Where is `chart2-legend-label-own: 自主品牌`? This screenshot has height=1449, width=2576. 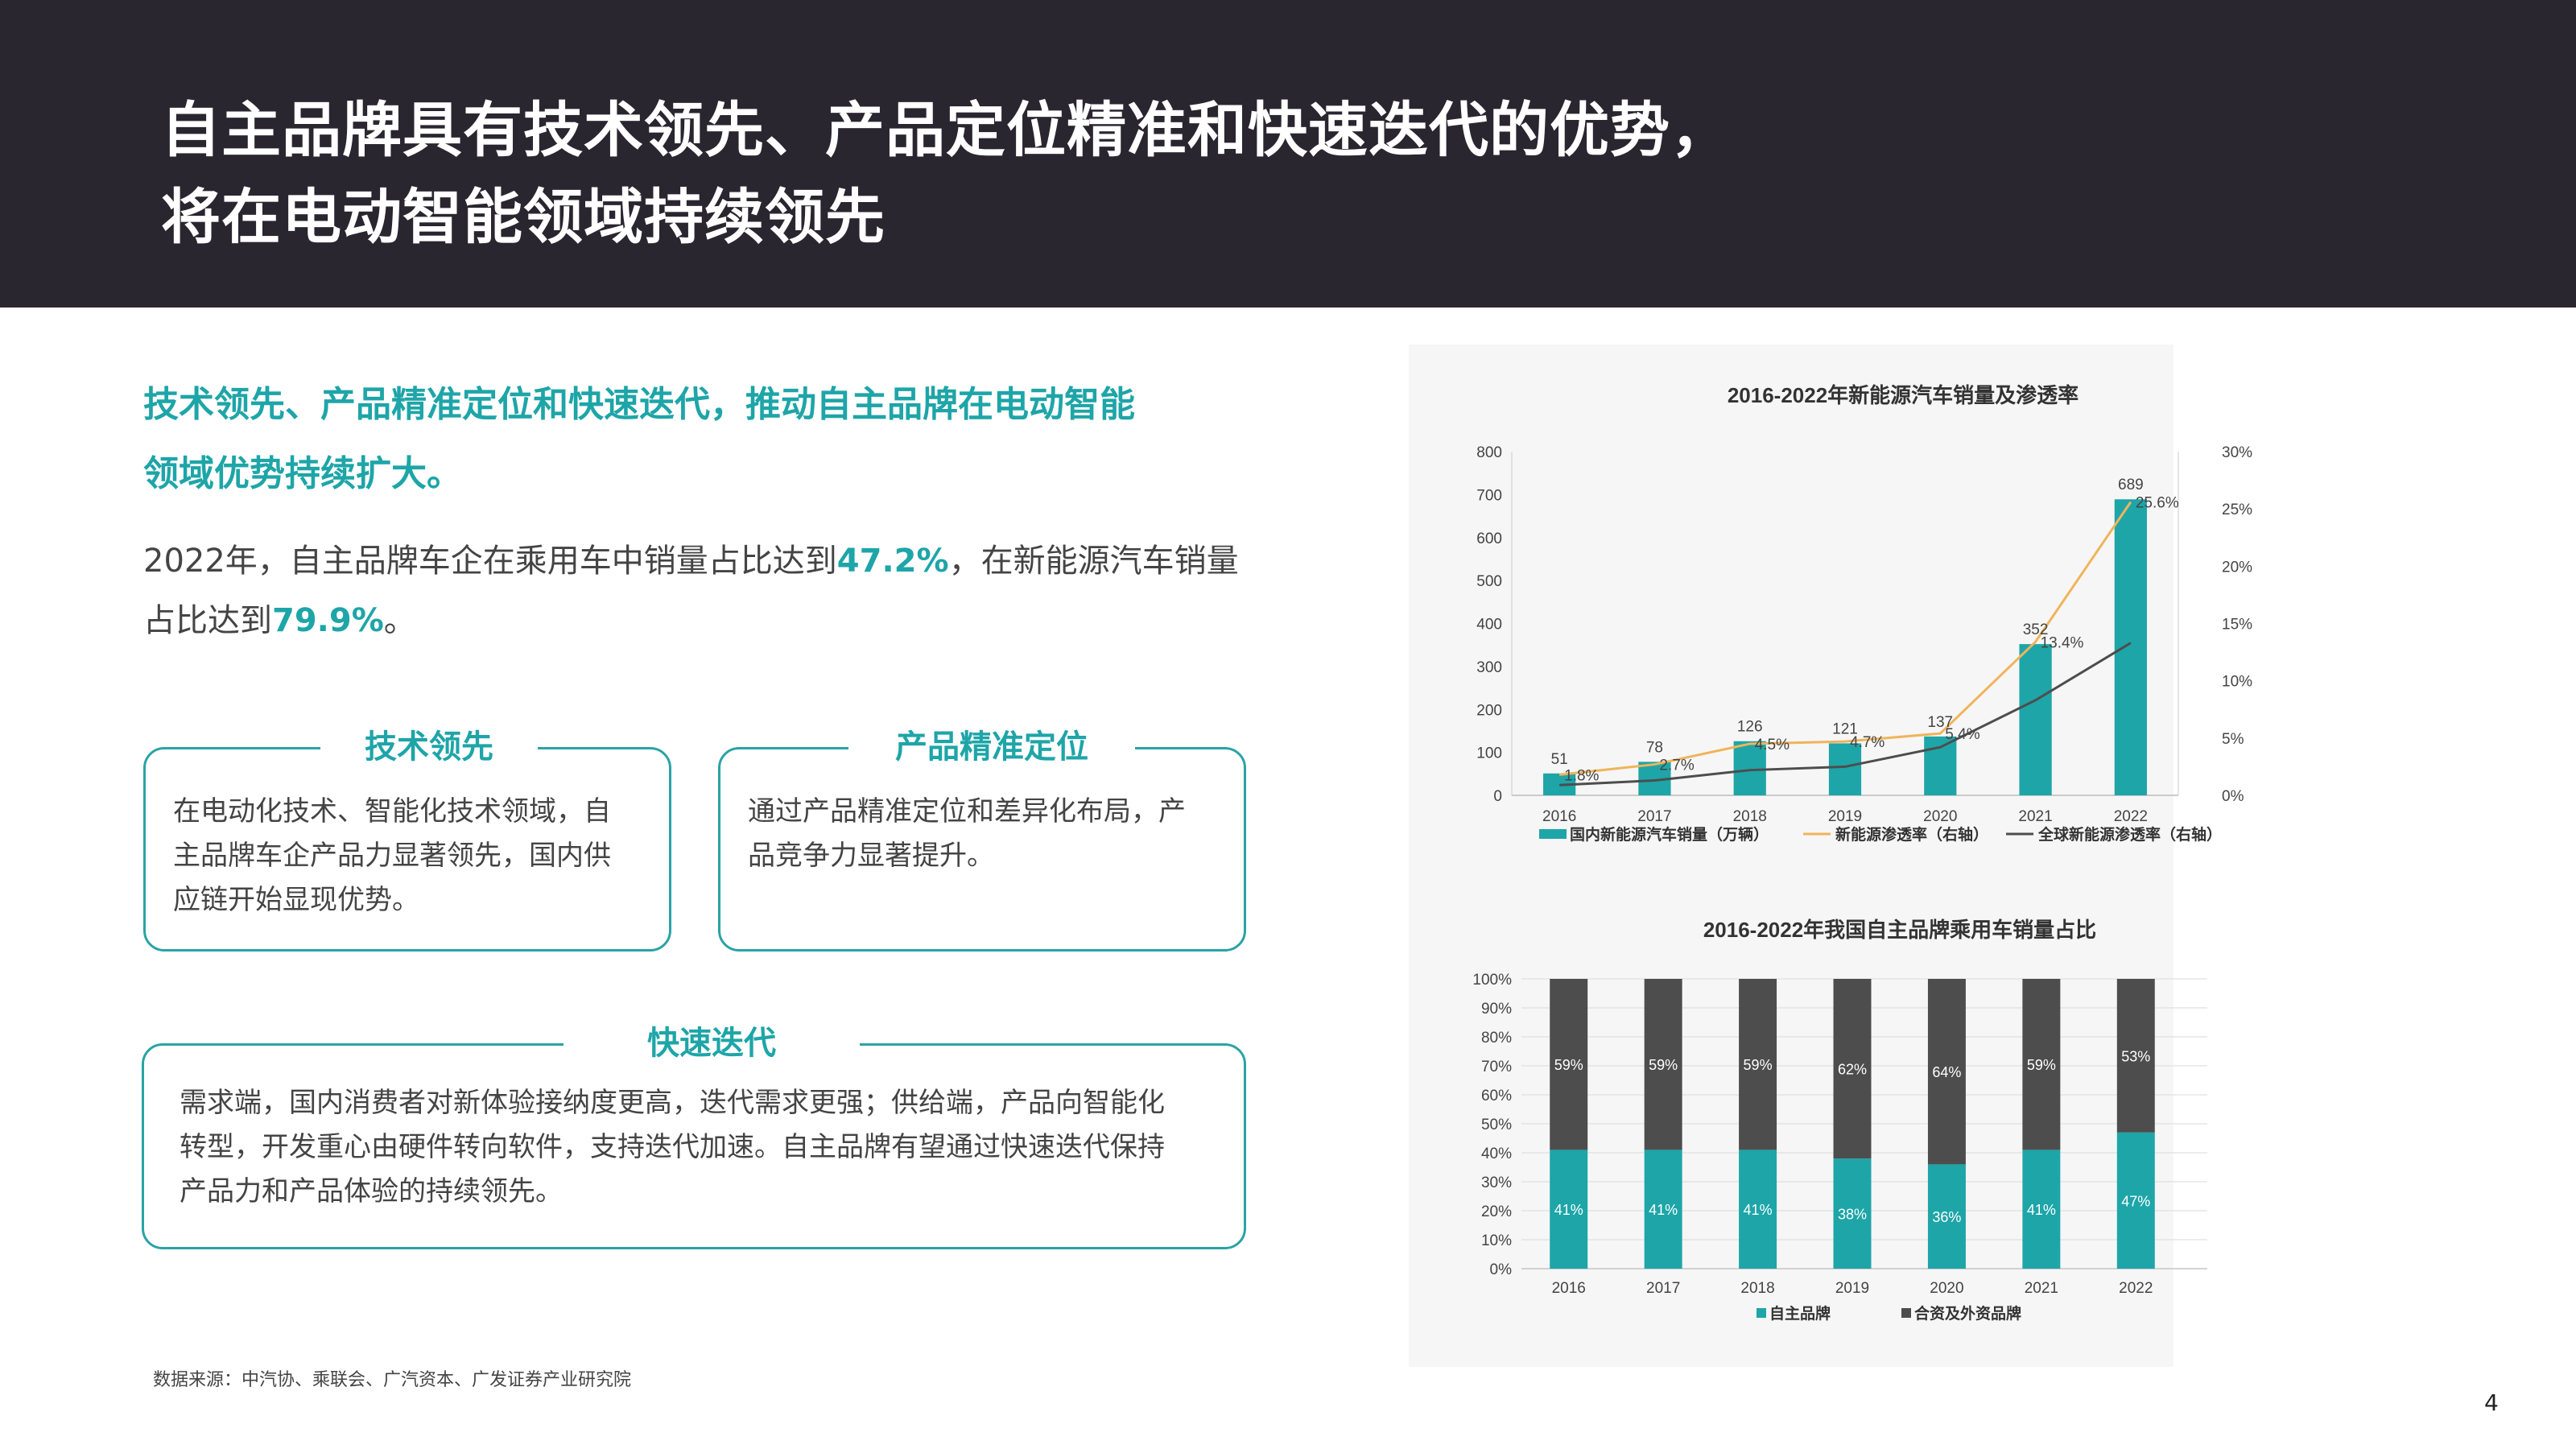
chart2-legend-label-own: 自主品牌 is located at coordinates (1800, 1313).